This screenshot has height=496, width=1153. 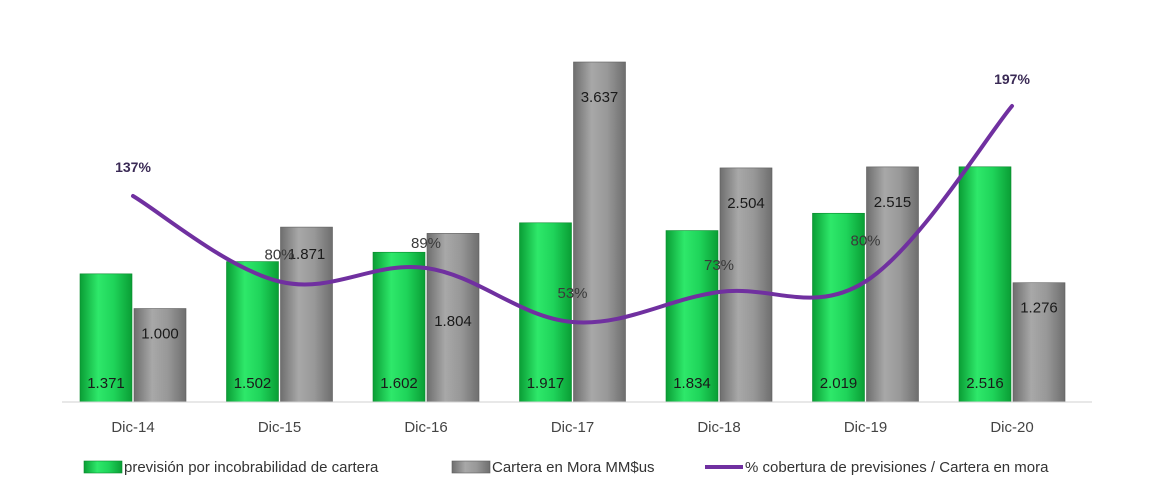 What do you see at coordinates (453, 321) in the screenshot?
I see `label-cartera-mora-dic-16: 1.804` at bounding box center [453, 321].